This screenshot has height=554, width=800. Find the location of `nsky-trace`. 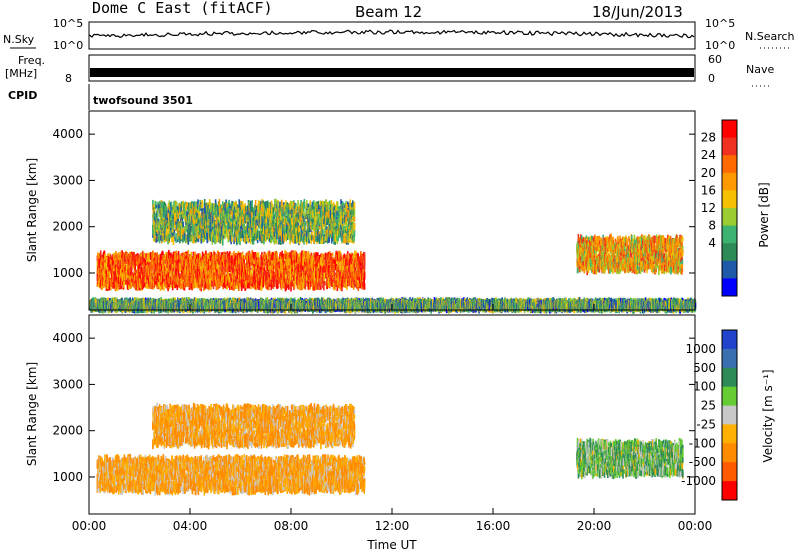

nsky-trace is located at coordinates (392, 34).